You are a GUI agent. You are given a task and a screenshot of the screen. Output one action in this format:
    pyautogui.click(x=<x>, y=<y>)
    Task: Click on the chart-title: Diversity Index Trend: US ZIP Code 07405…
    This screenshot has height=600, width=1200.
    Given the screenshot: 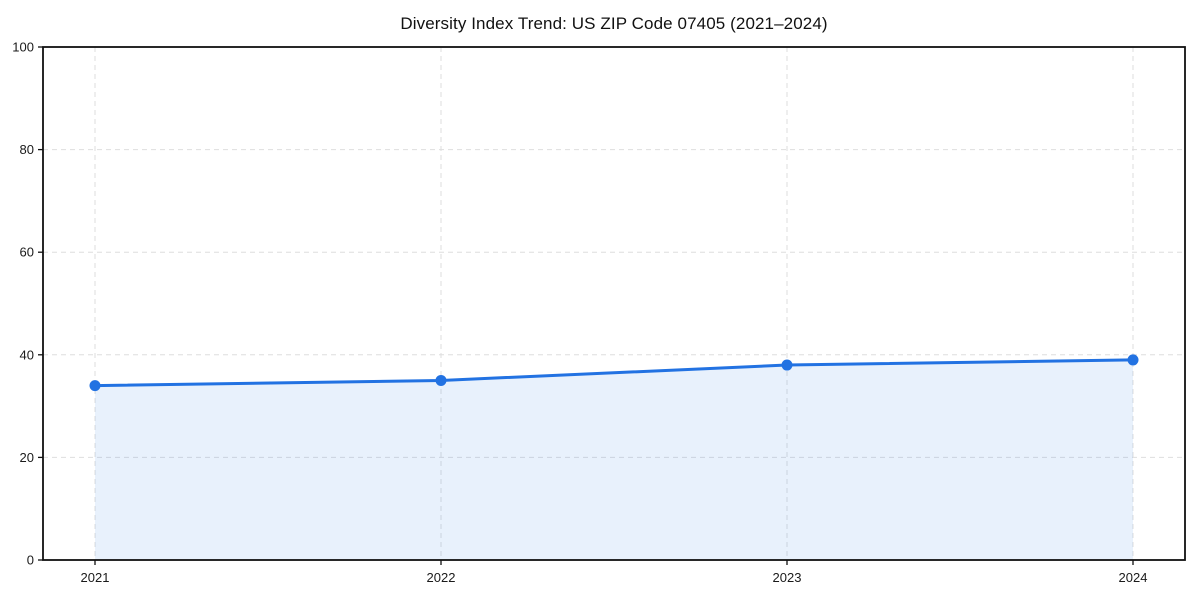 What is the action you would take?
    pyautogui.click(x=614, y=23)
    